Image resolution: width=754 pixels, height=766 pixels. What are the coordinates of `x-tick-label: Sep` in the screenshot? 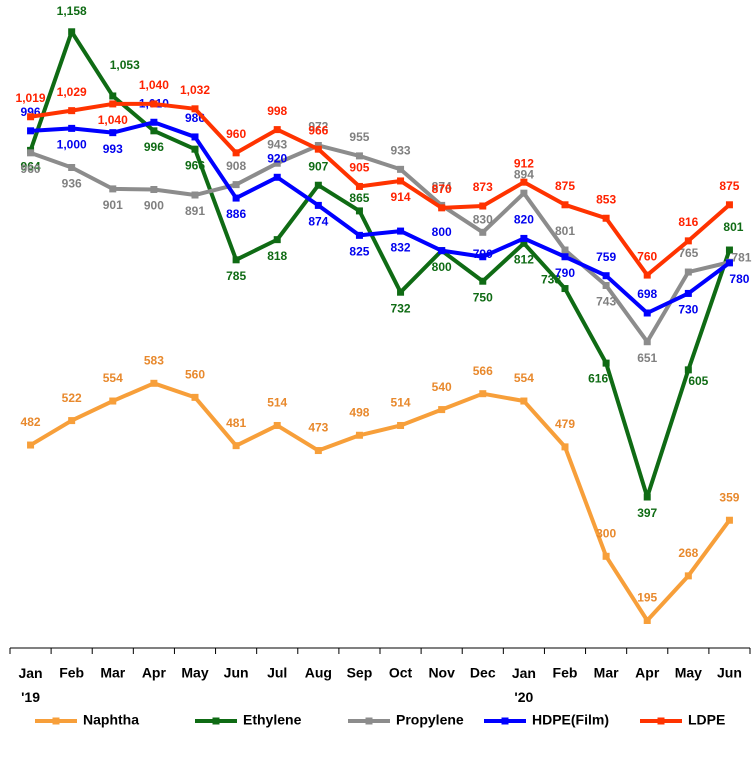 It's located at (360, 673).